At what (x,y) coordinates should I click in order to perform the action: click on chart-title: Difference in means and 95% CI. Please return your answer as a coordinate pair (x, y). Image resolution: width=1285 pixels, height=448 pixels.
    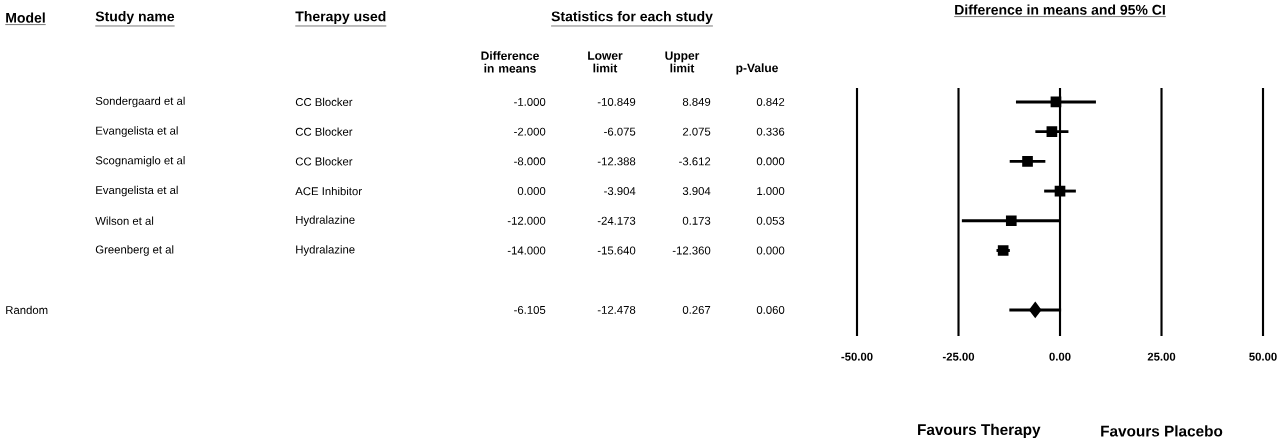
    Looking at the image, I should click on (1060, 9).